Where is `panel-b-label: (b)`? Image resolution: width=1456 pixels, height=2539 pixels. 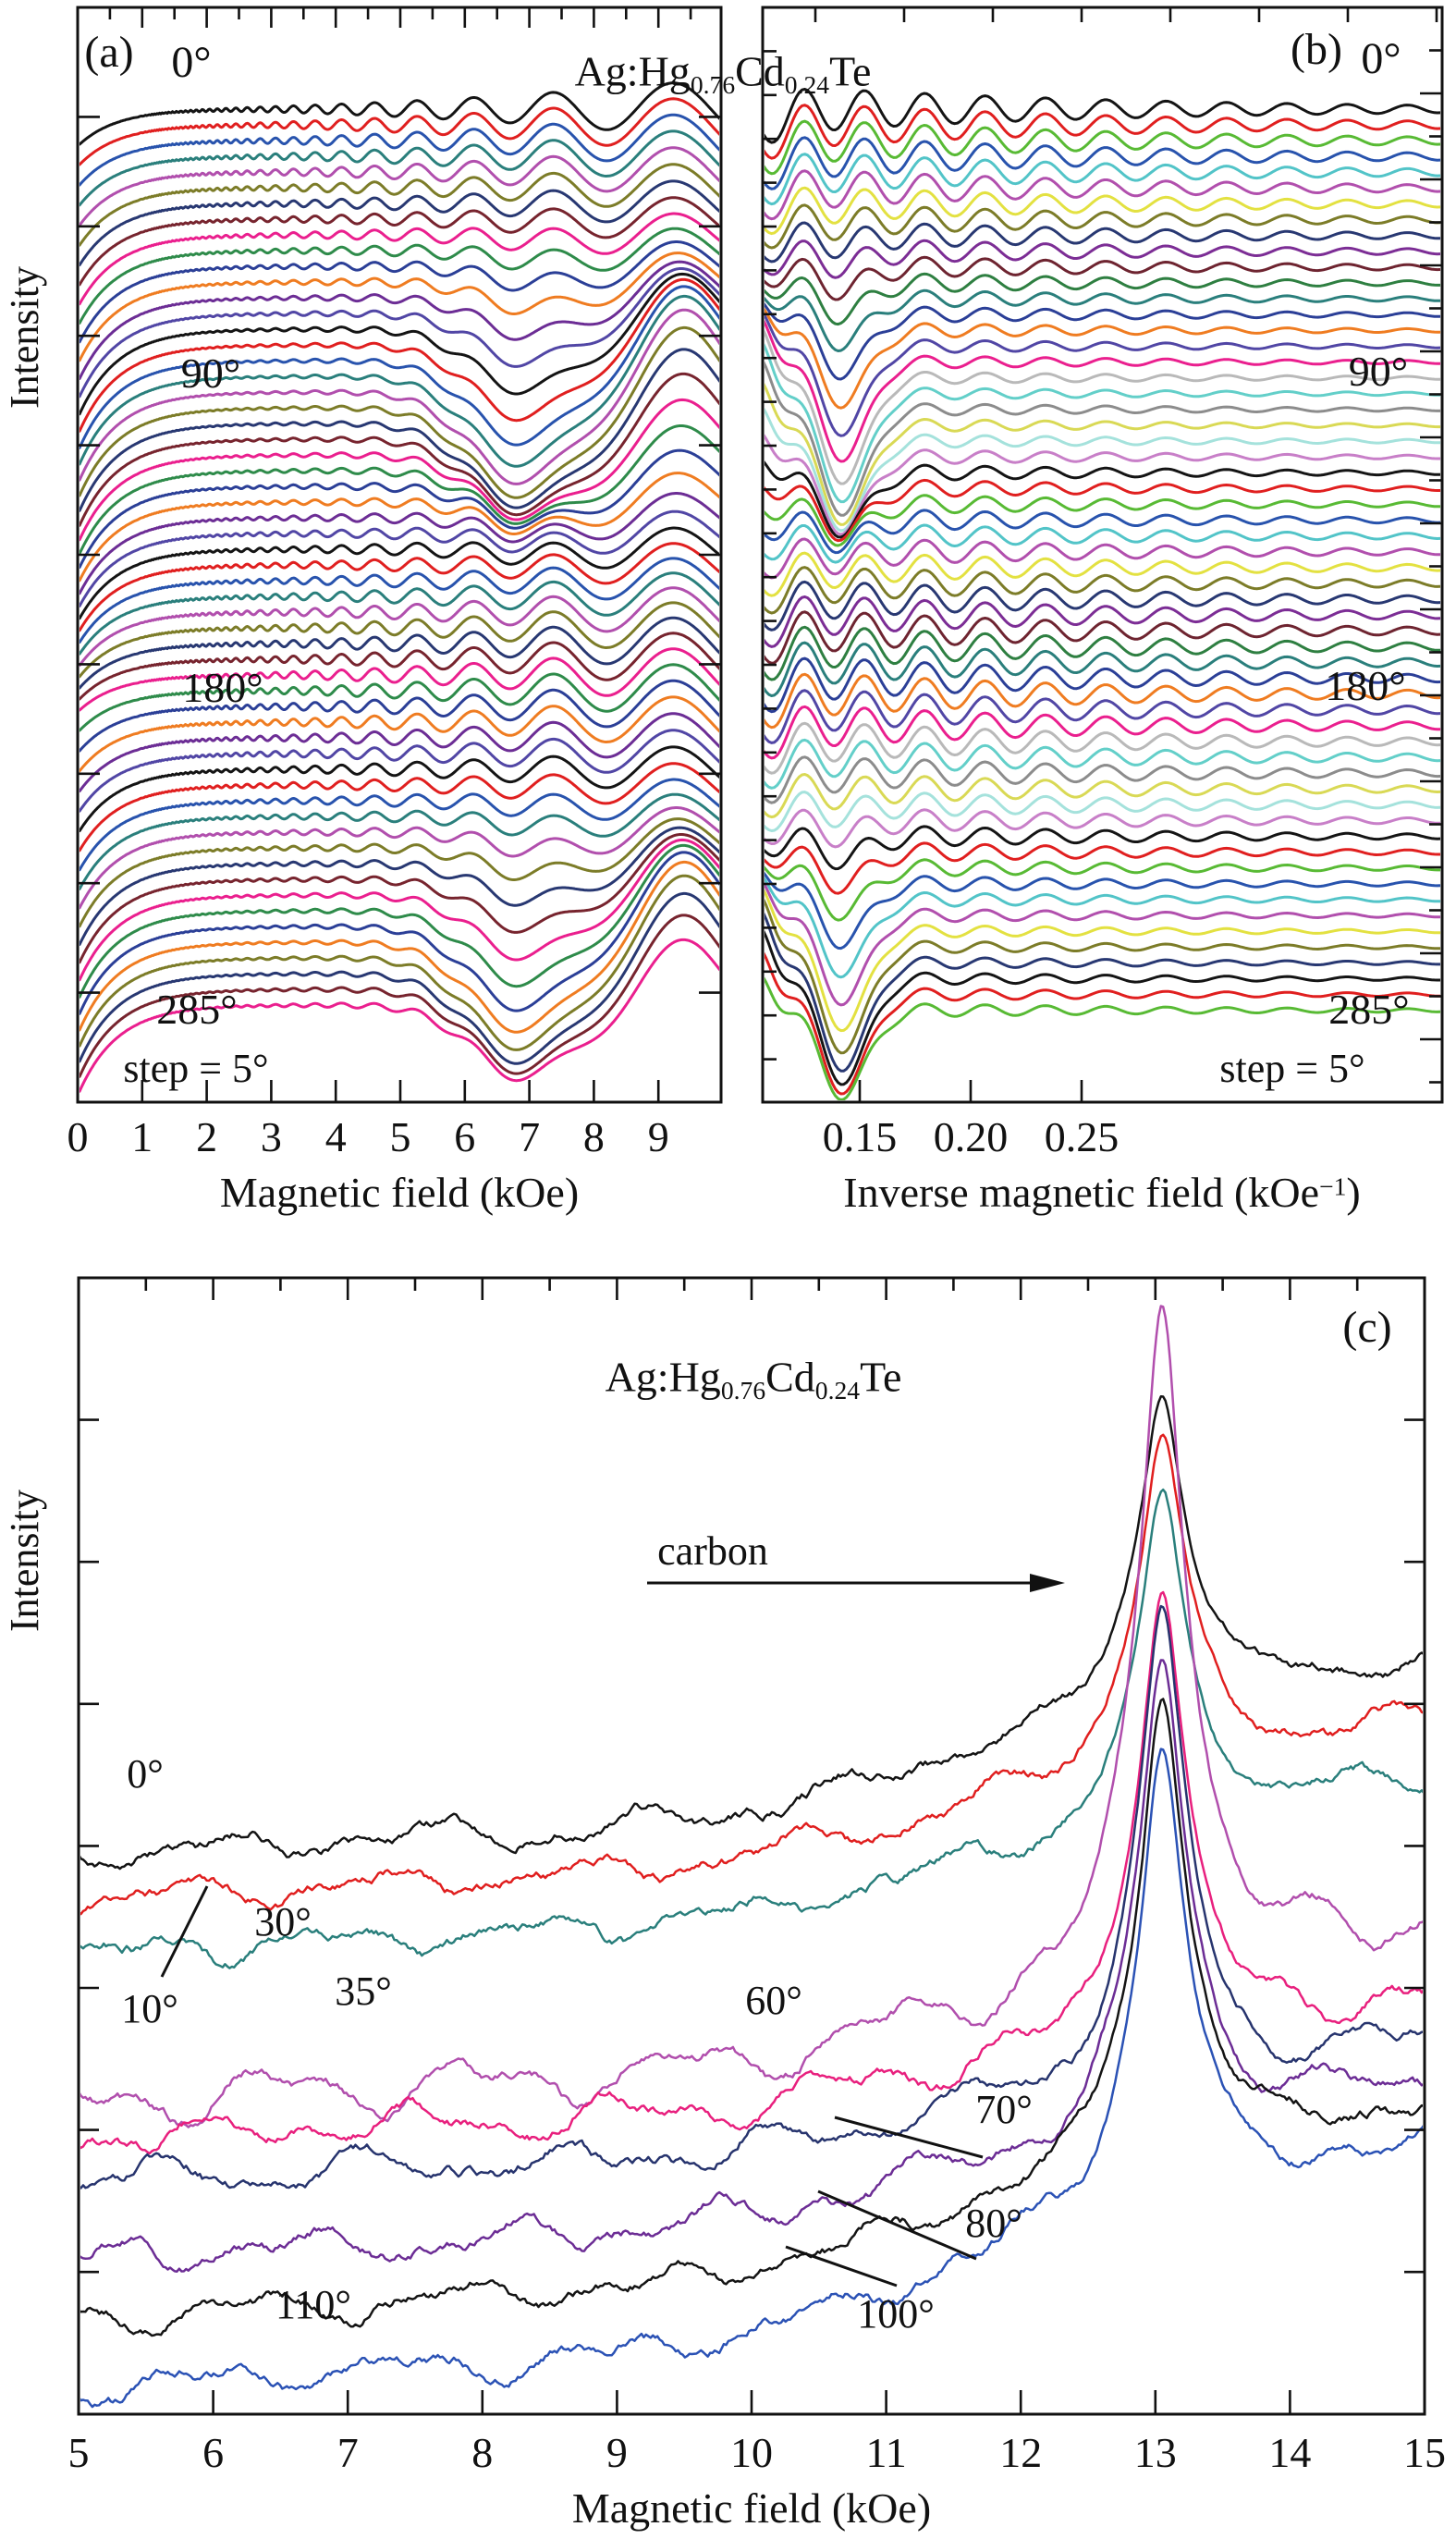 panel-b-label: (b) is located at coordinates (1316, 49).